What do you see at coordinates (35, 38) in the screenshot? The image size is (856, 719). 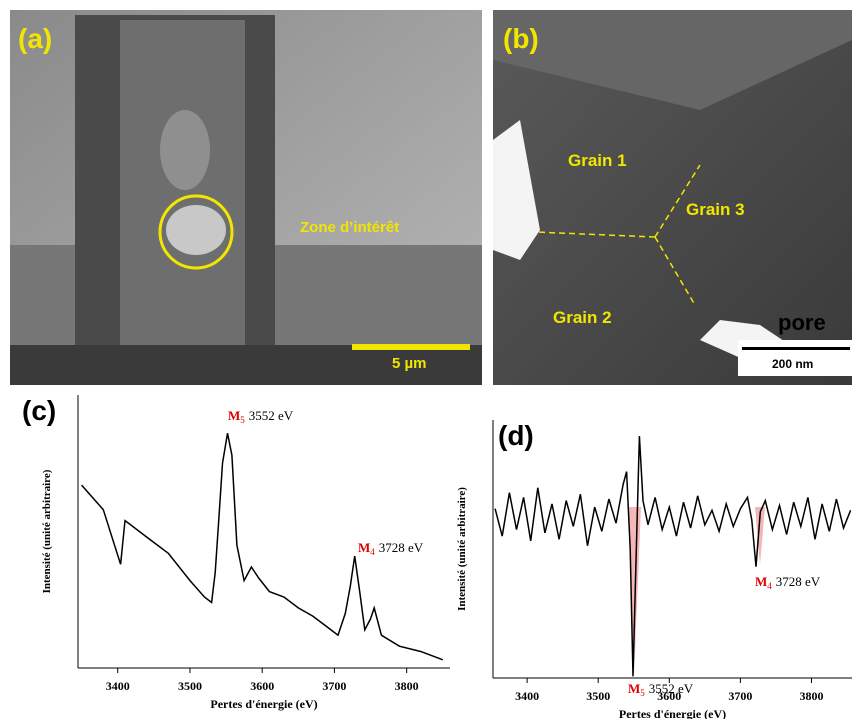 I see `panel-label: (a)` at bounding box center [35, 38].